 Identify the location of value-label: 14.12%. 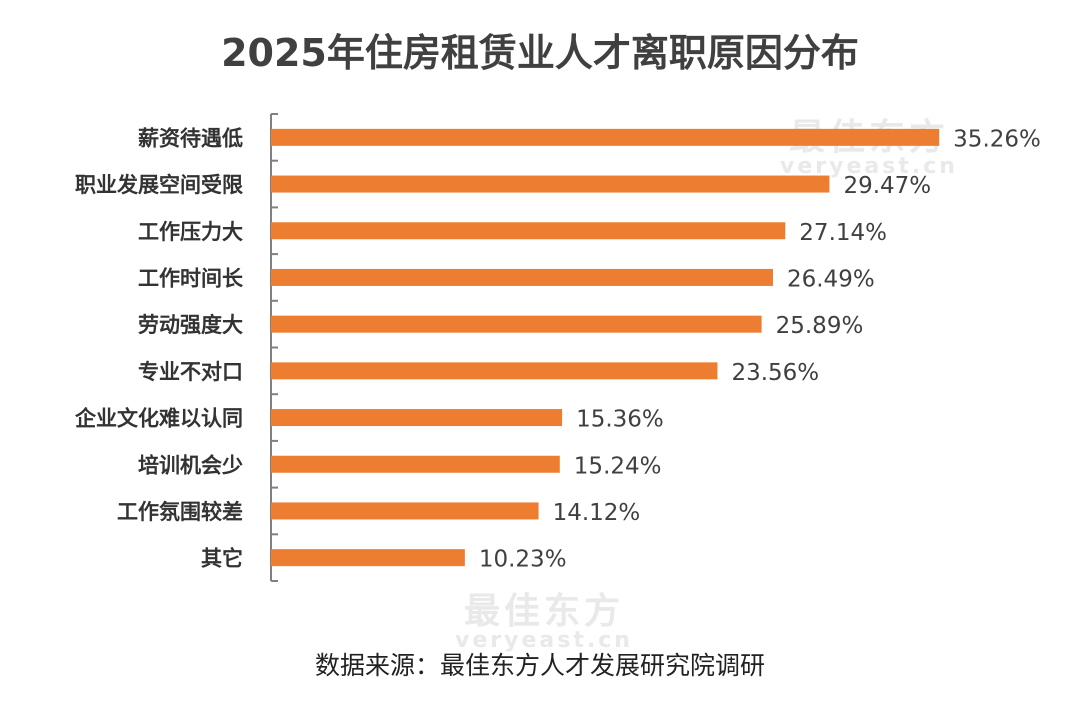
(597, 513).